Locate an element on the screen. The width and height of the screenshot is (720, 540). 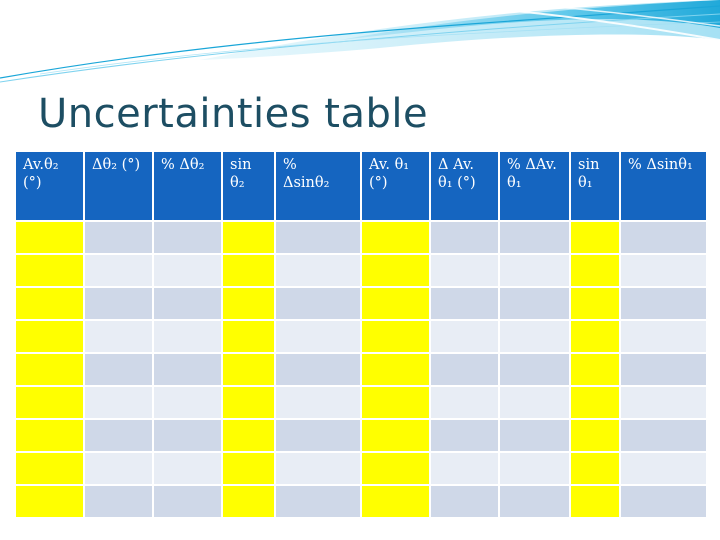
header-percent-delta-av-theta1: % ΔAv. θ₁ is located at coordinates (534, 186).